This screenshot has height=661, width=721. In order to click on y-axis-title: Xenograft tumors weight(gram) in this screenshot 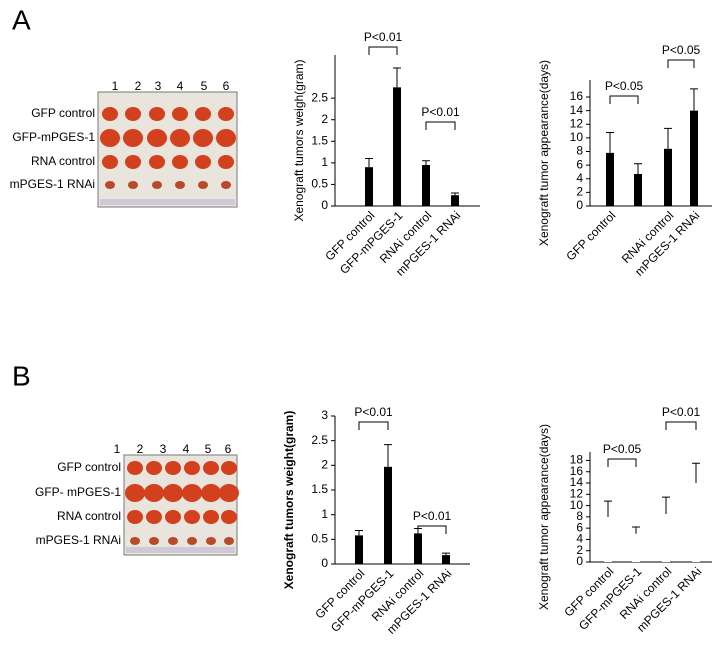, I will do `click(289, 500)`.